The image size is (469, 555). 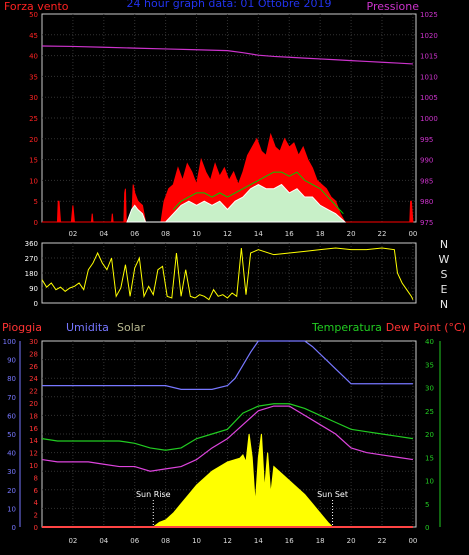 What do you see at coordinates (227, 55) in the screenshot?
I see `pressure-line` at bounding box center [227, 55].